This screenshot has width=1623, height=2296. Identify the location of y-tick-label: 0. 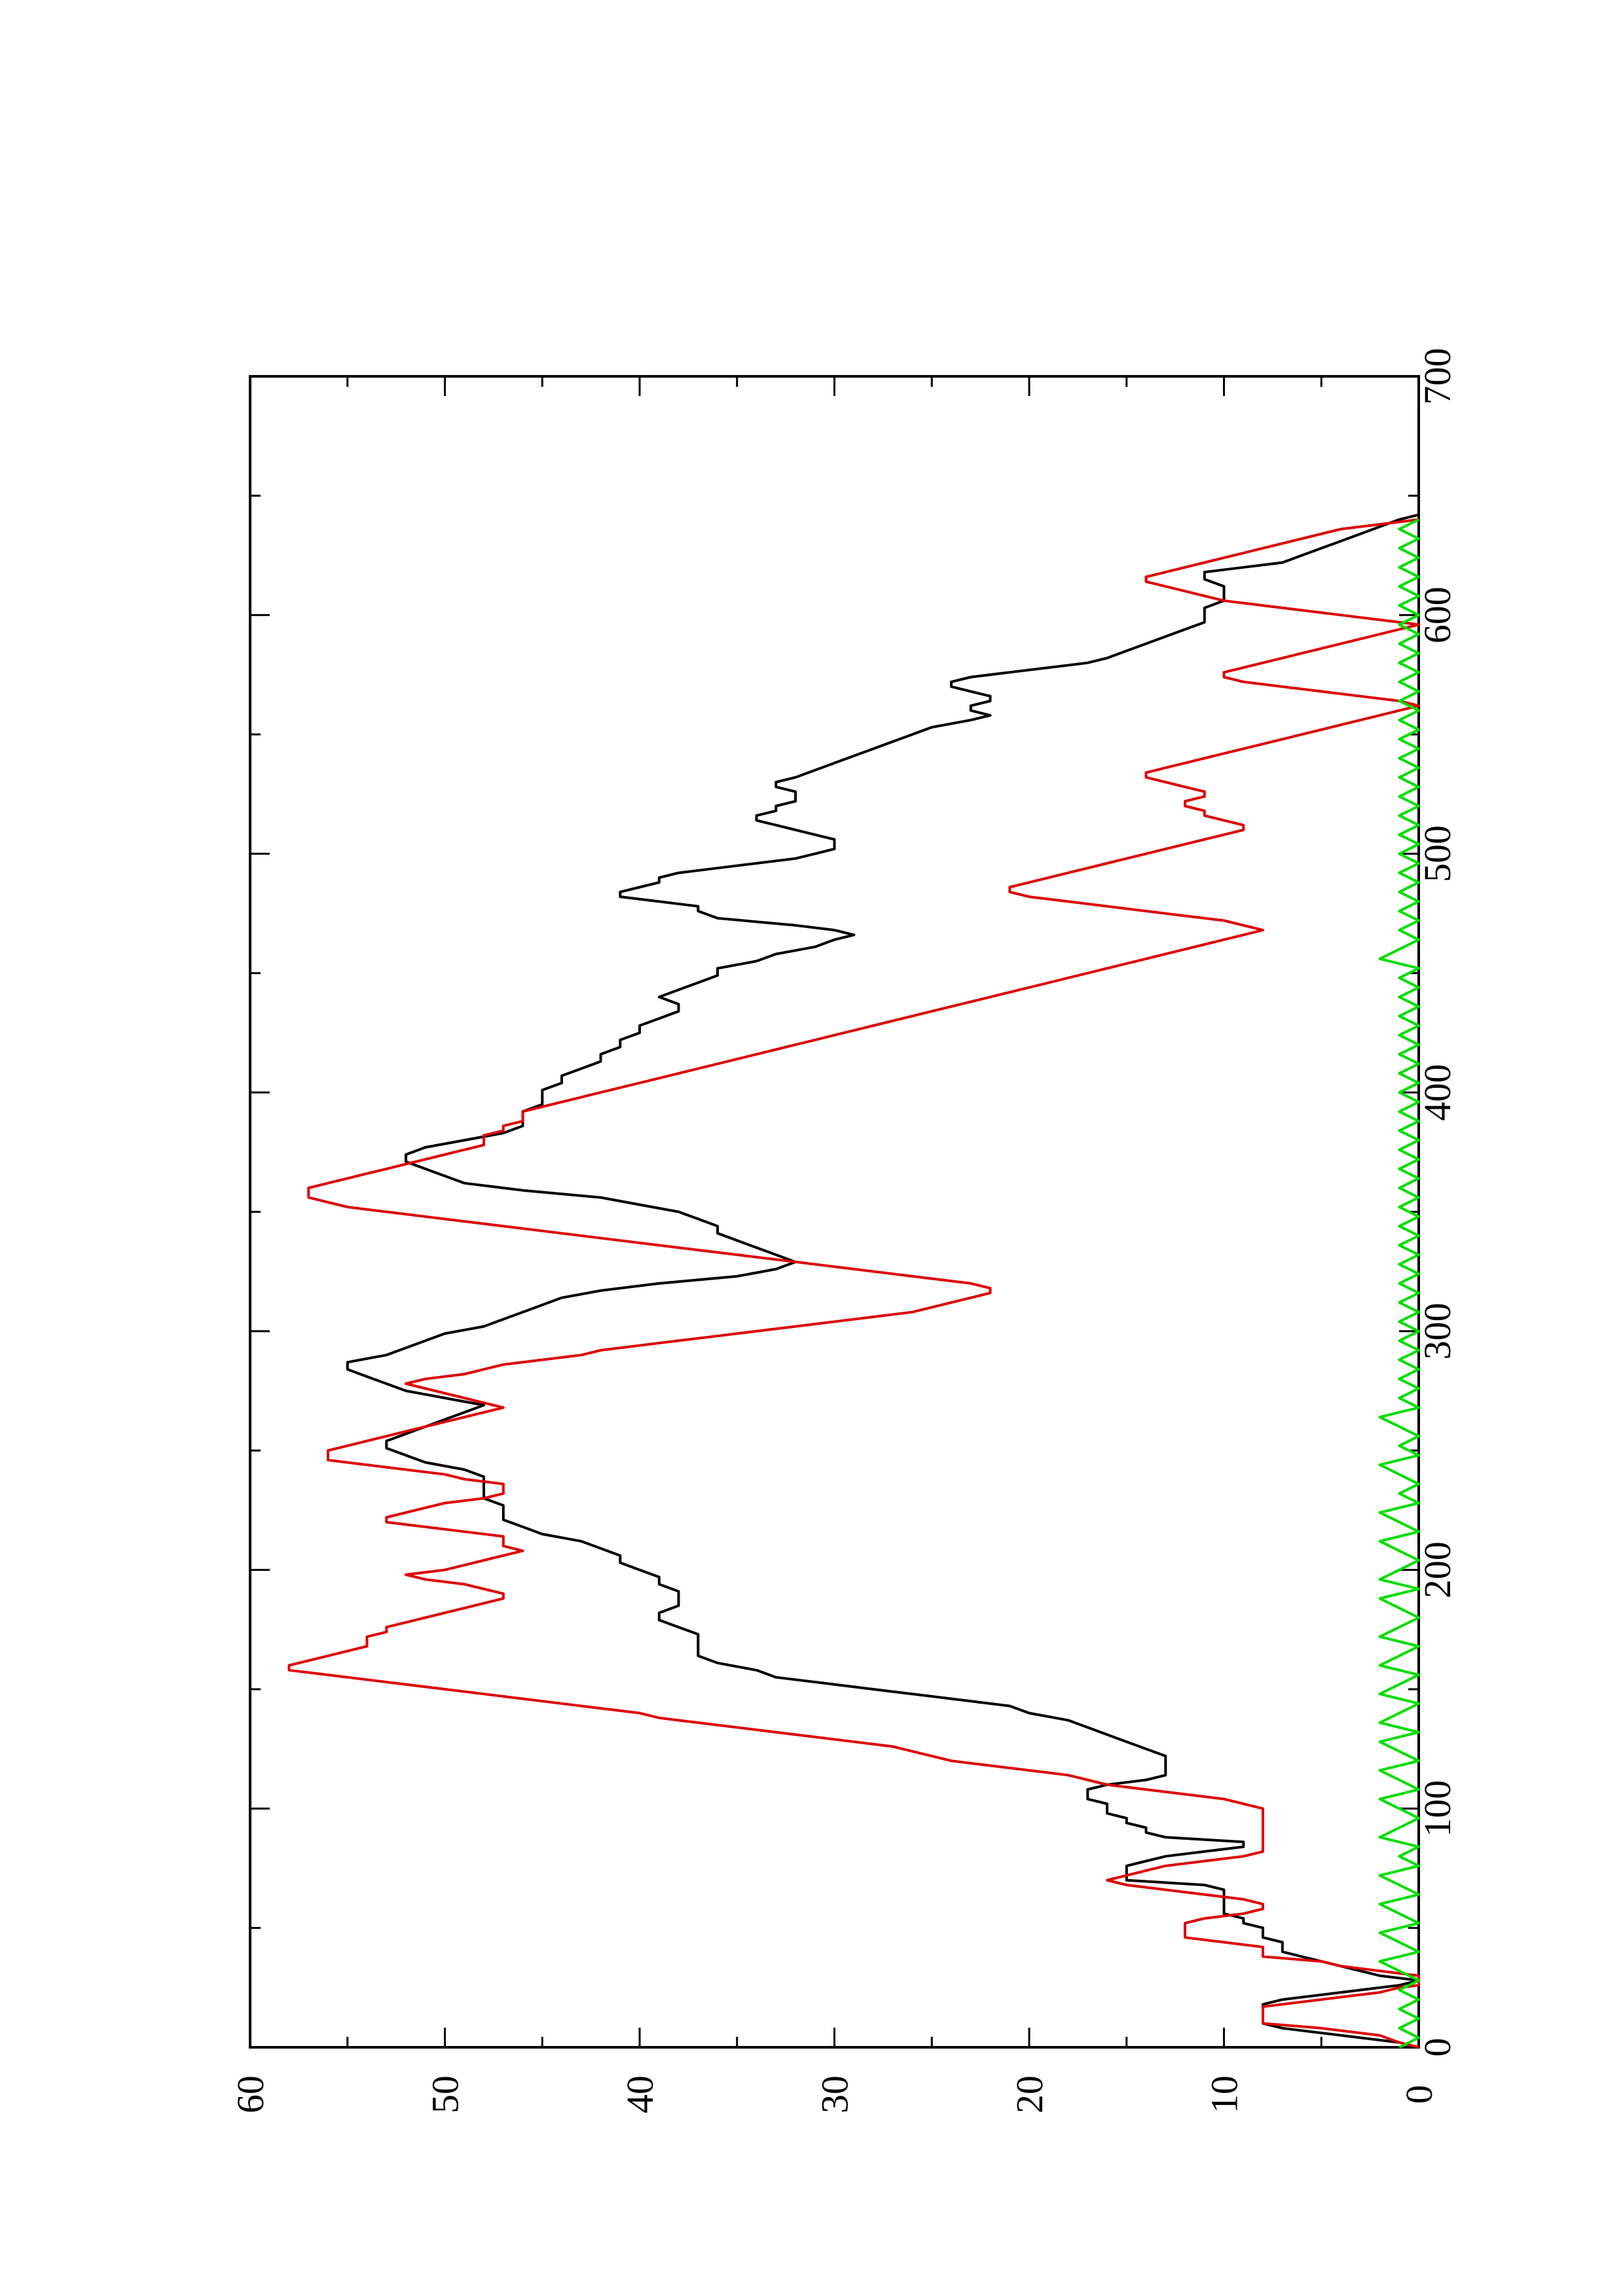
(1419, 2094).